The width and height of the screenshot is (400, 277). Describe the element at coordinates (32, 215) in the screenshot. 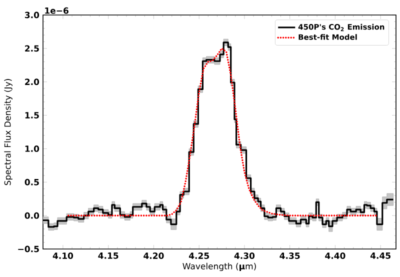

I see `y-tick-label: 0.0` at that location.